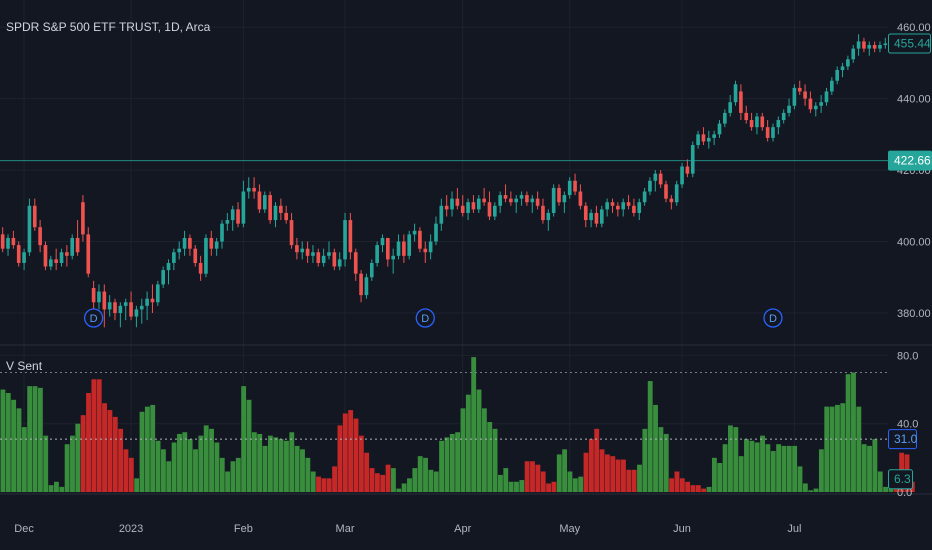  Describe the element at coordinates (24, 529) in the screenshot. I see `time-tick-label: Dec` at that location.